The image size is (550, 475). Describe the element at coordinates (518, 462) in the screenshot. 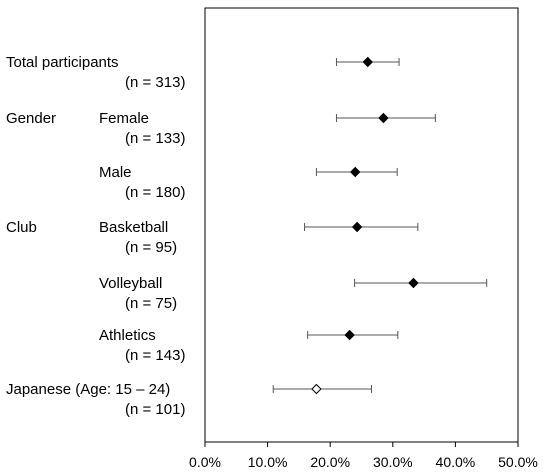

I see `x-tick-label: 50.0%` at that location.